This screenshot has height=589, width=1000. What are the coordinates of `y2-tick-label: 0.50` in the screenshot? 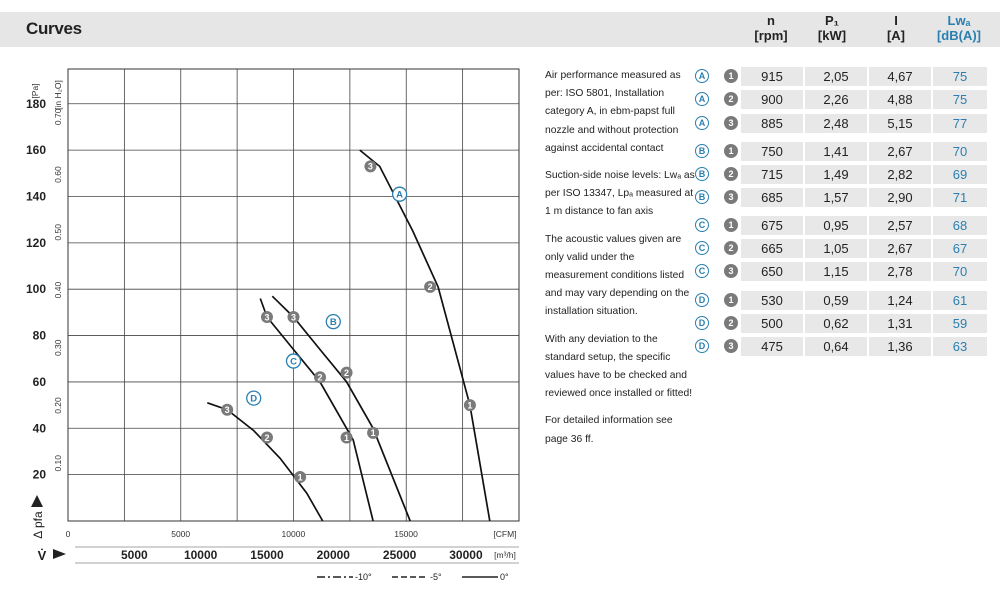 It's located at (58, 232).